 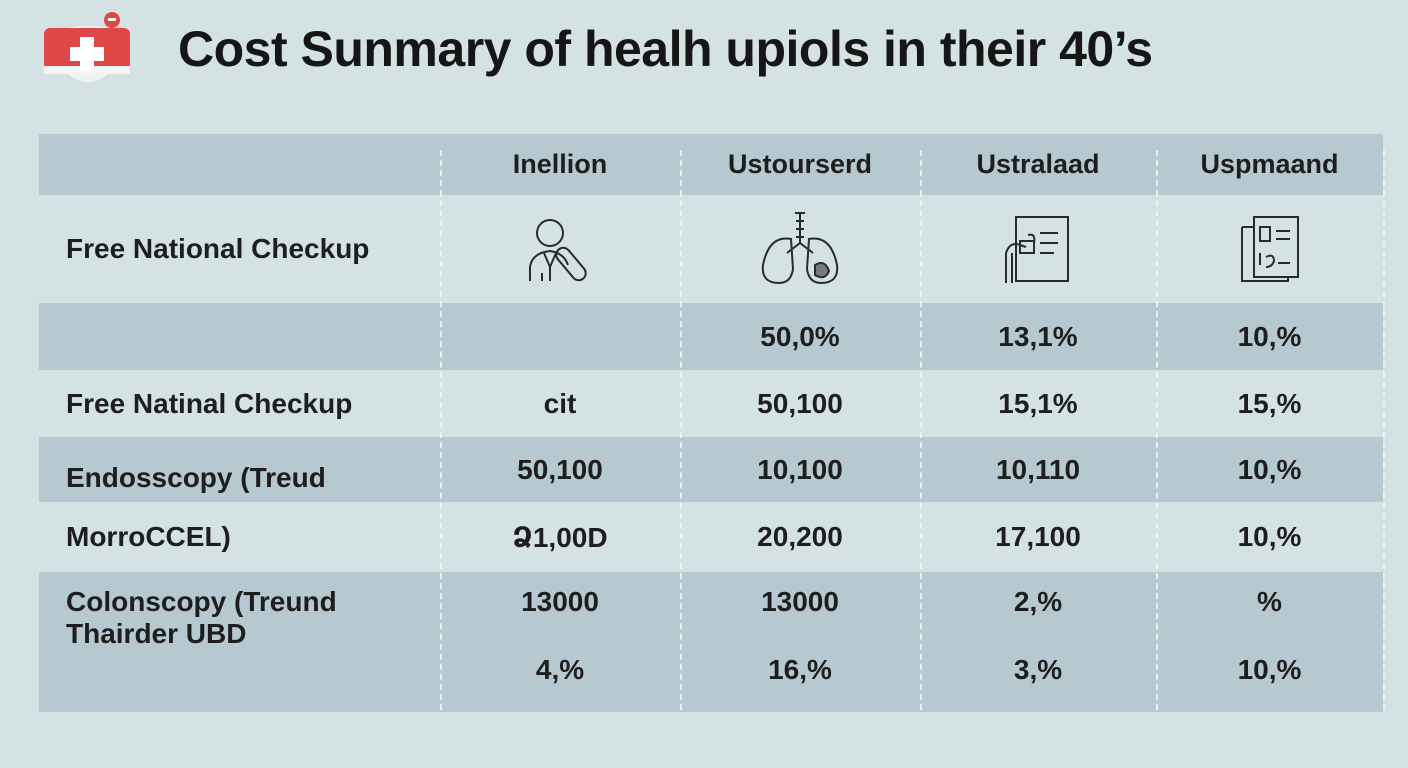 I want to click on medical-chart-icon, so click(x=1038, y=249).